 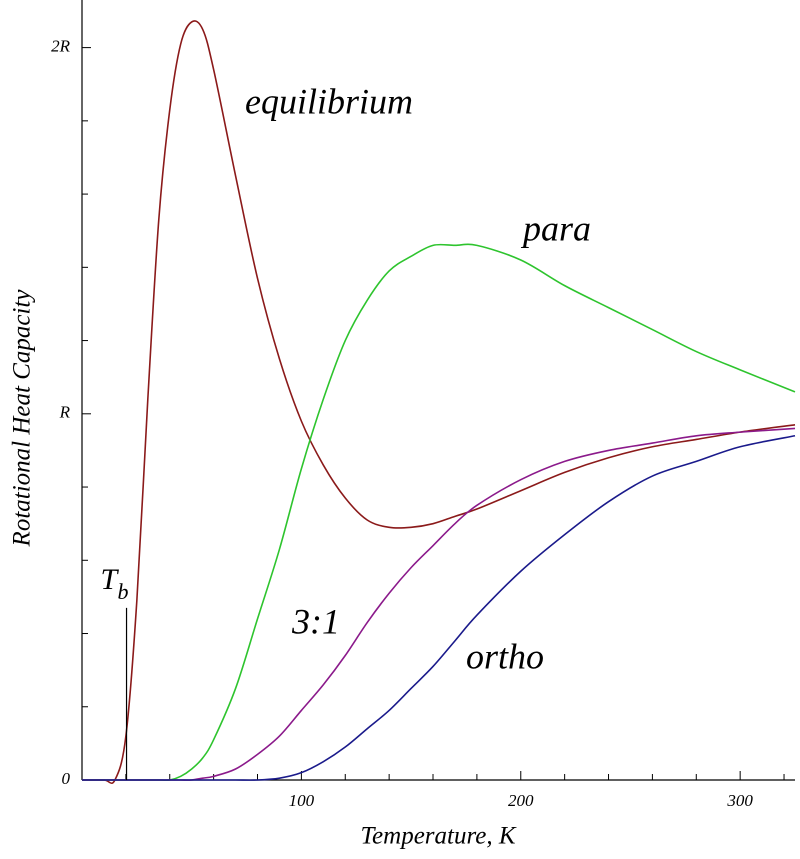 What do you see at coordinates (438, 836) in the screenshot?
I see `x-axis-title: Temperature, K` at bounding box center [438, 836].